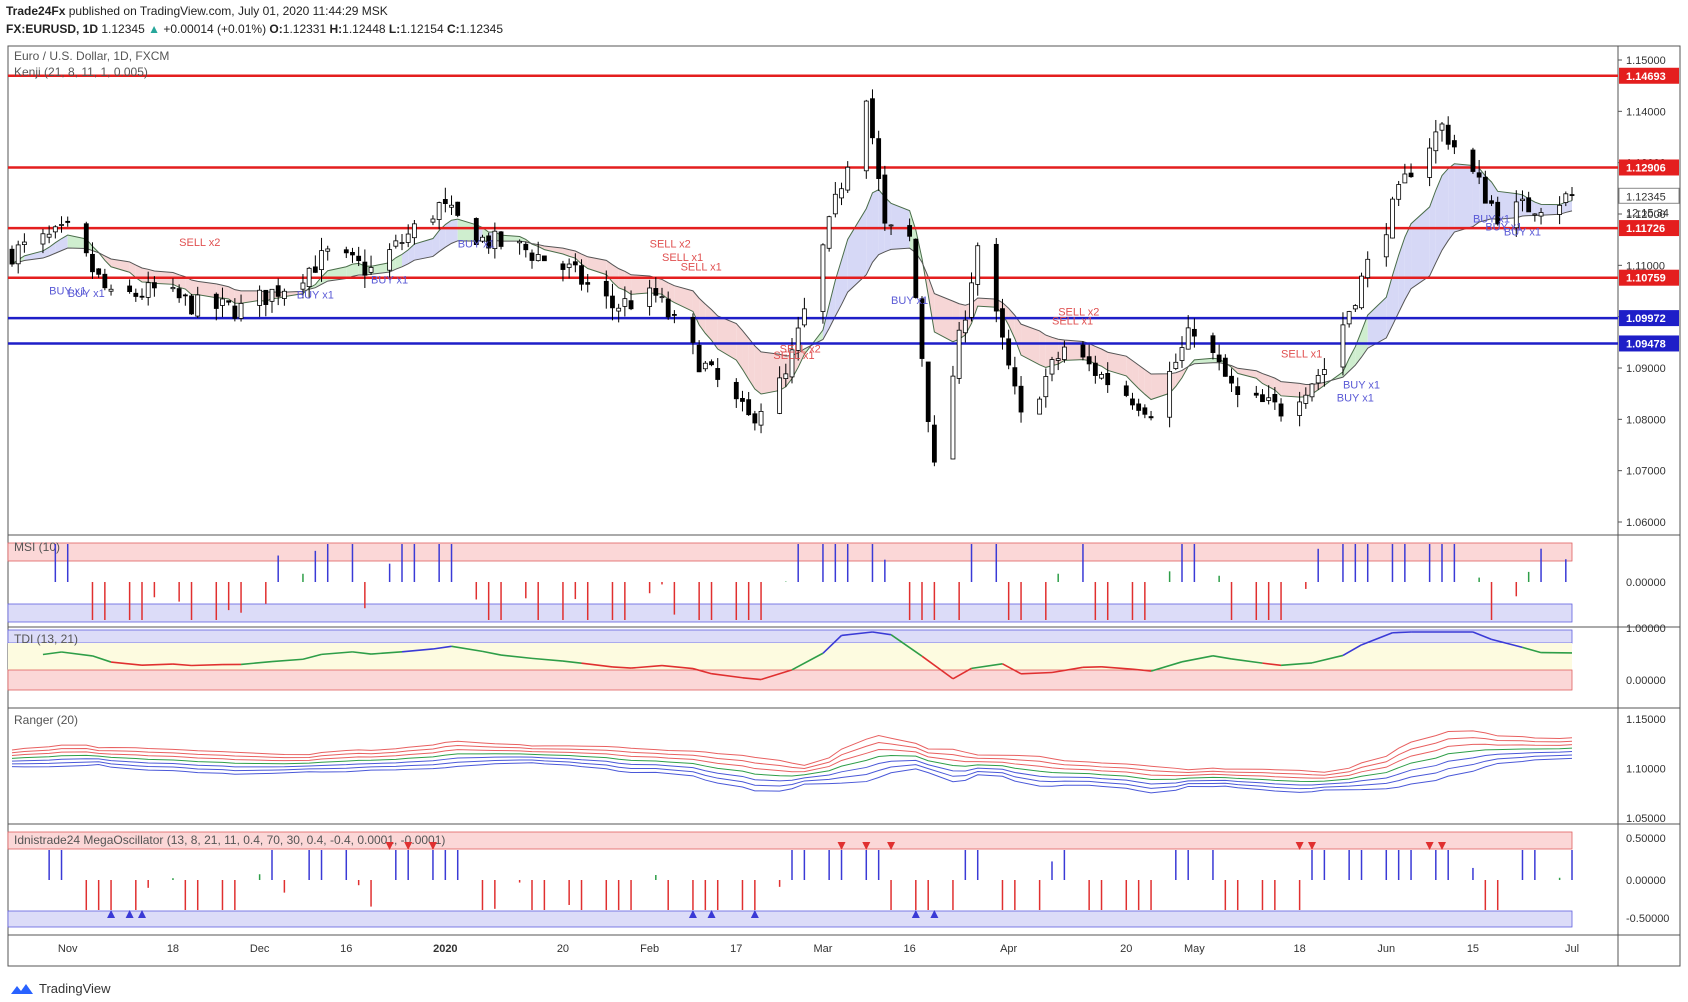 This screenshot has width=1688, height=1002. I want to click on ranger-pane: Ranger (20), so click(792, 753).